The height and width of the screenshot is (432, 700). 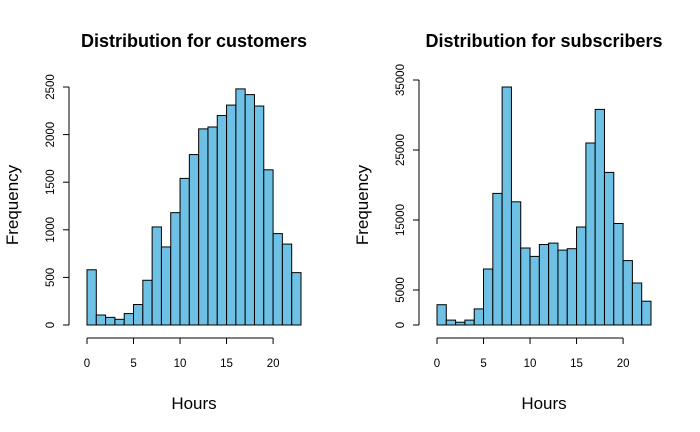 What do you see at coordinates (51, 182) in the screenshot?
I see `customers-y-tick-label-1500: 1500` at bounding box center [51, 182].